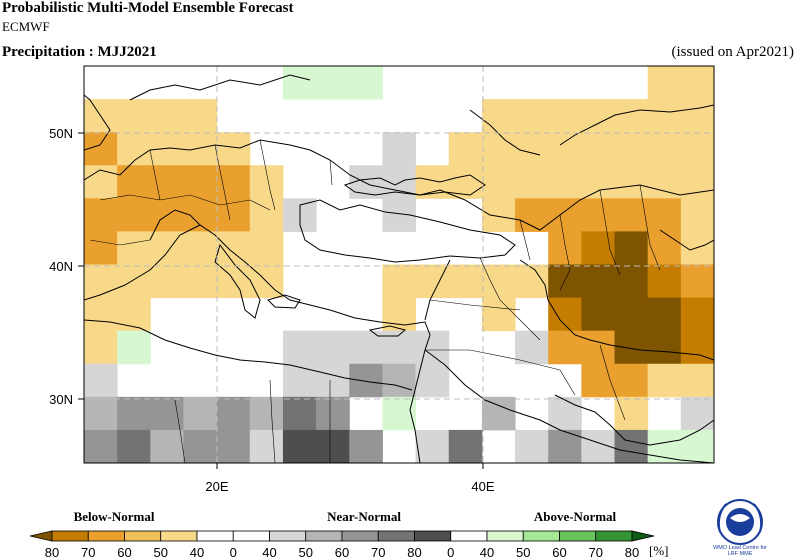  Describe the element at coordinates (114, 516) in the screenshot. I see `below-normal-label: Below-Normal` at that location.